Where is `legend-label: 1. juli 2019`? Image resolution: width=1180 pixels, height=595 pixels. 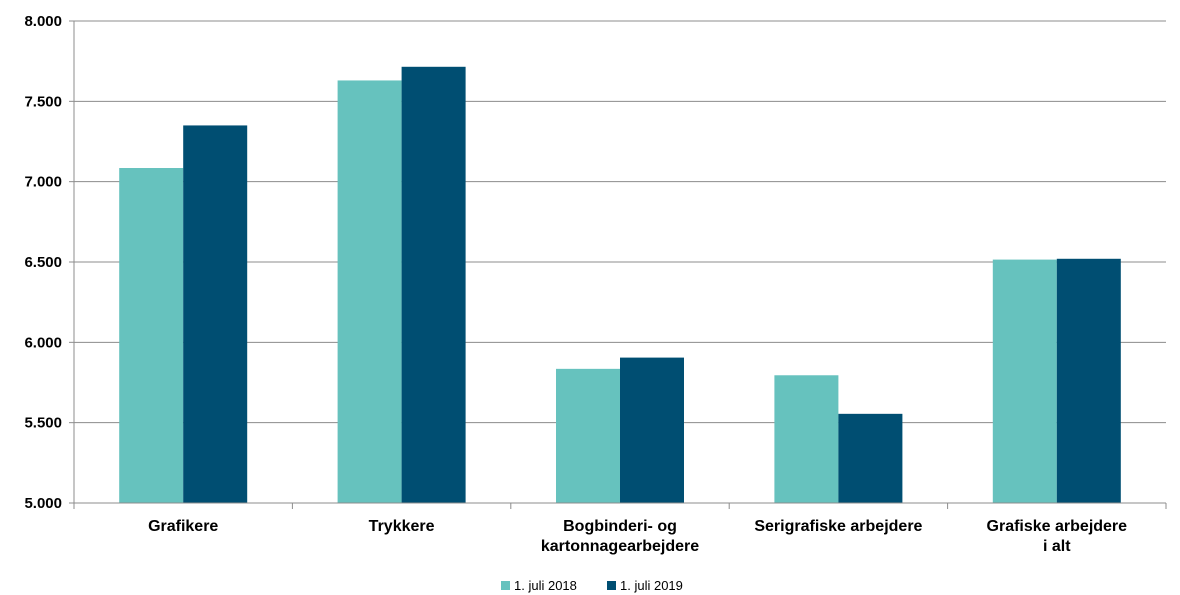 legend-label: 1. juli 2019 is located at coordinates (651, 585).